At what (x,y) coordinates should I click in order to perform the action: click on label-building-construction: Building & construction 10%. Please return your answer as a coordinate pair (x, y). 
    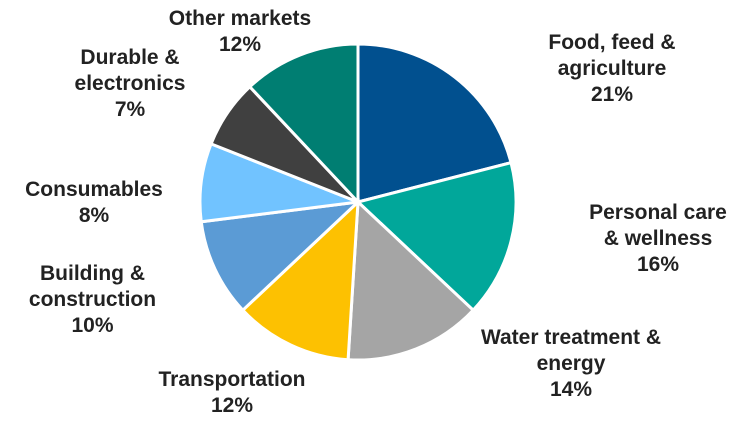
    Looking at the image, I should click on (92, 300).